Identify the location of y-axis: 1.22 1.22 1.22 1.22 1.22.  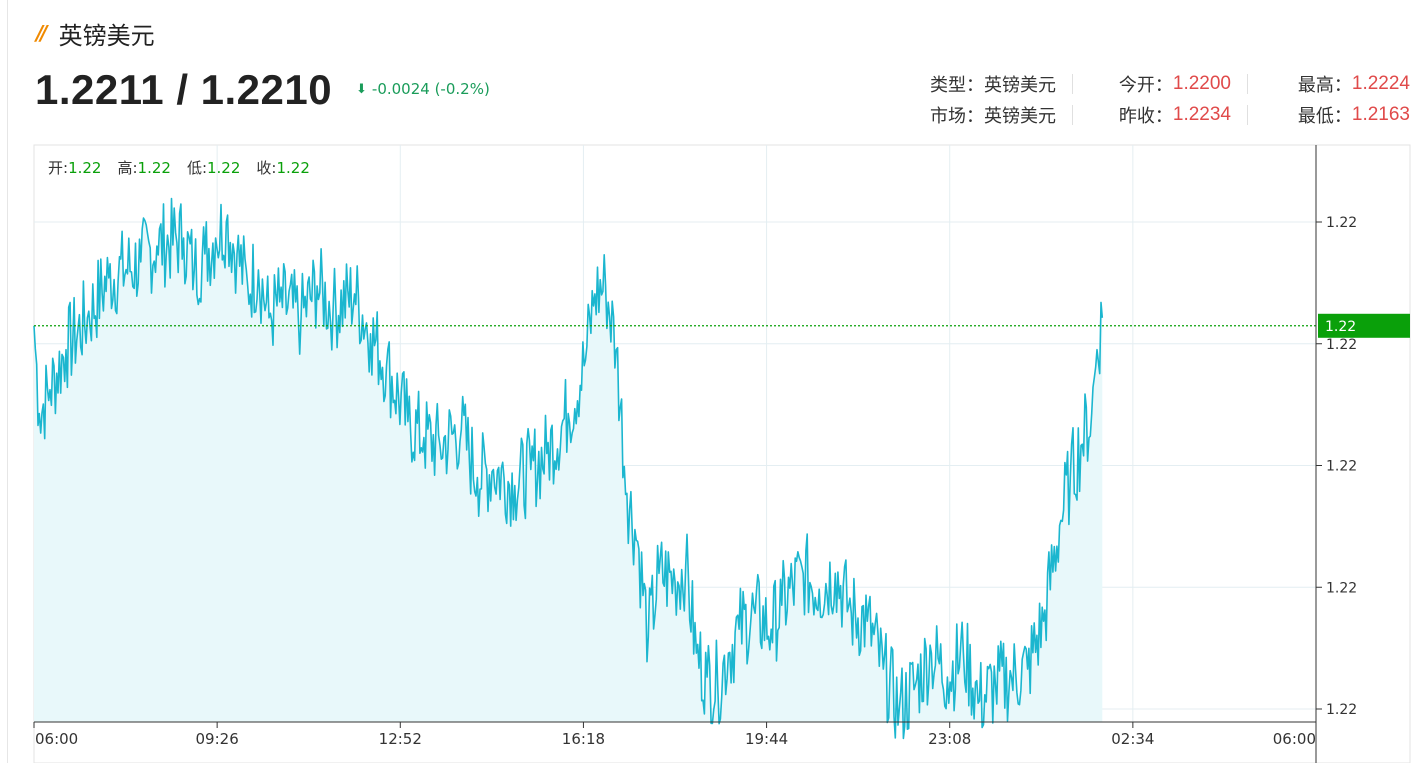
(1336, 466).